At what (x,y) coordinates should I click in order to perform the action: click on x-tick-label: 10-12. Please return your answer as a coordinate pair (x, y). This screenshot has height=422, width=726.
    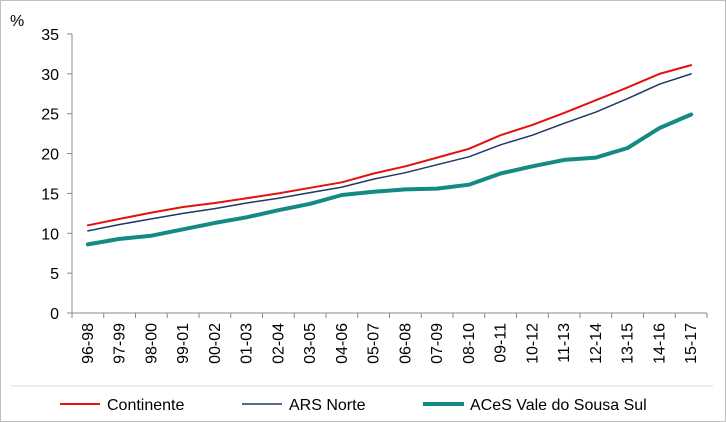
    Looking at the image, I should click on (532, 343).